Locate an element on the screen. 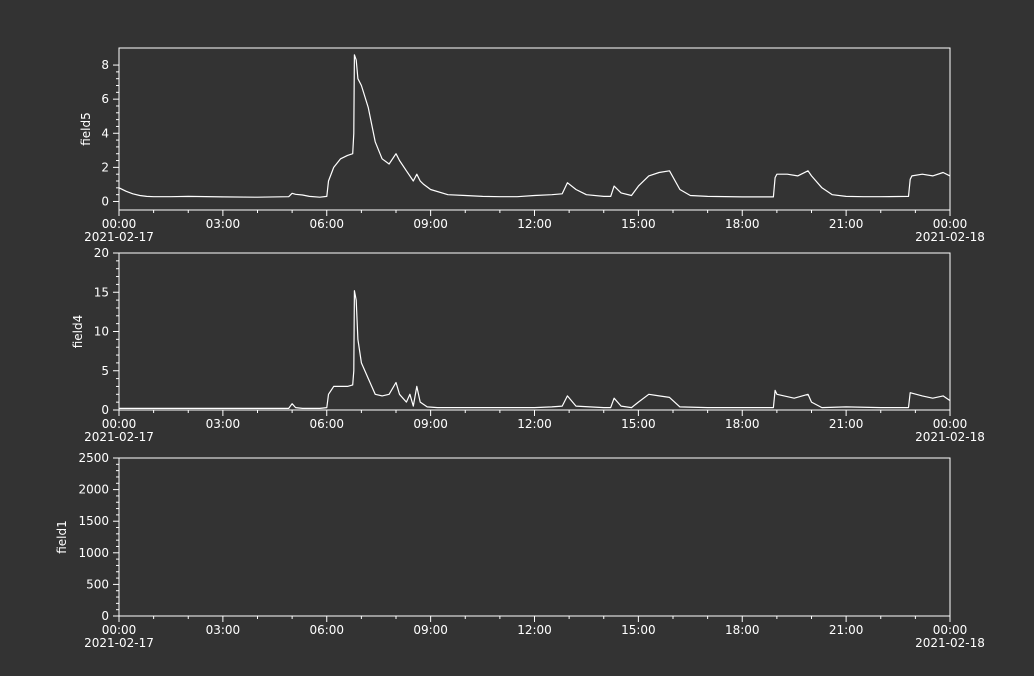  y-tick-label: 2000 is located at coordinates (93, 490).